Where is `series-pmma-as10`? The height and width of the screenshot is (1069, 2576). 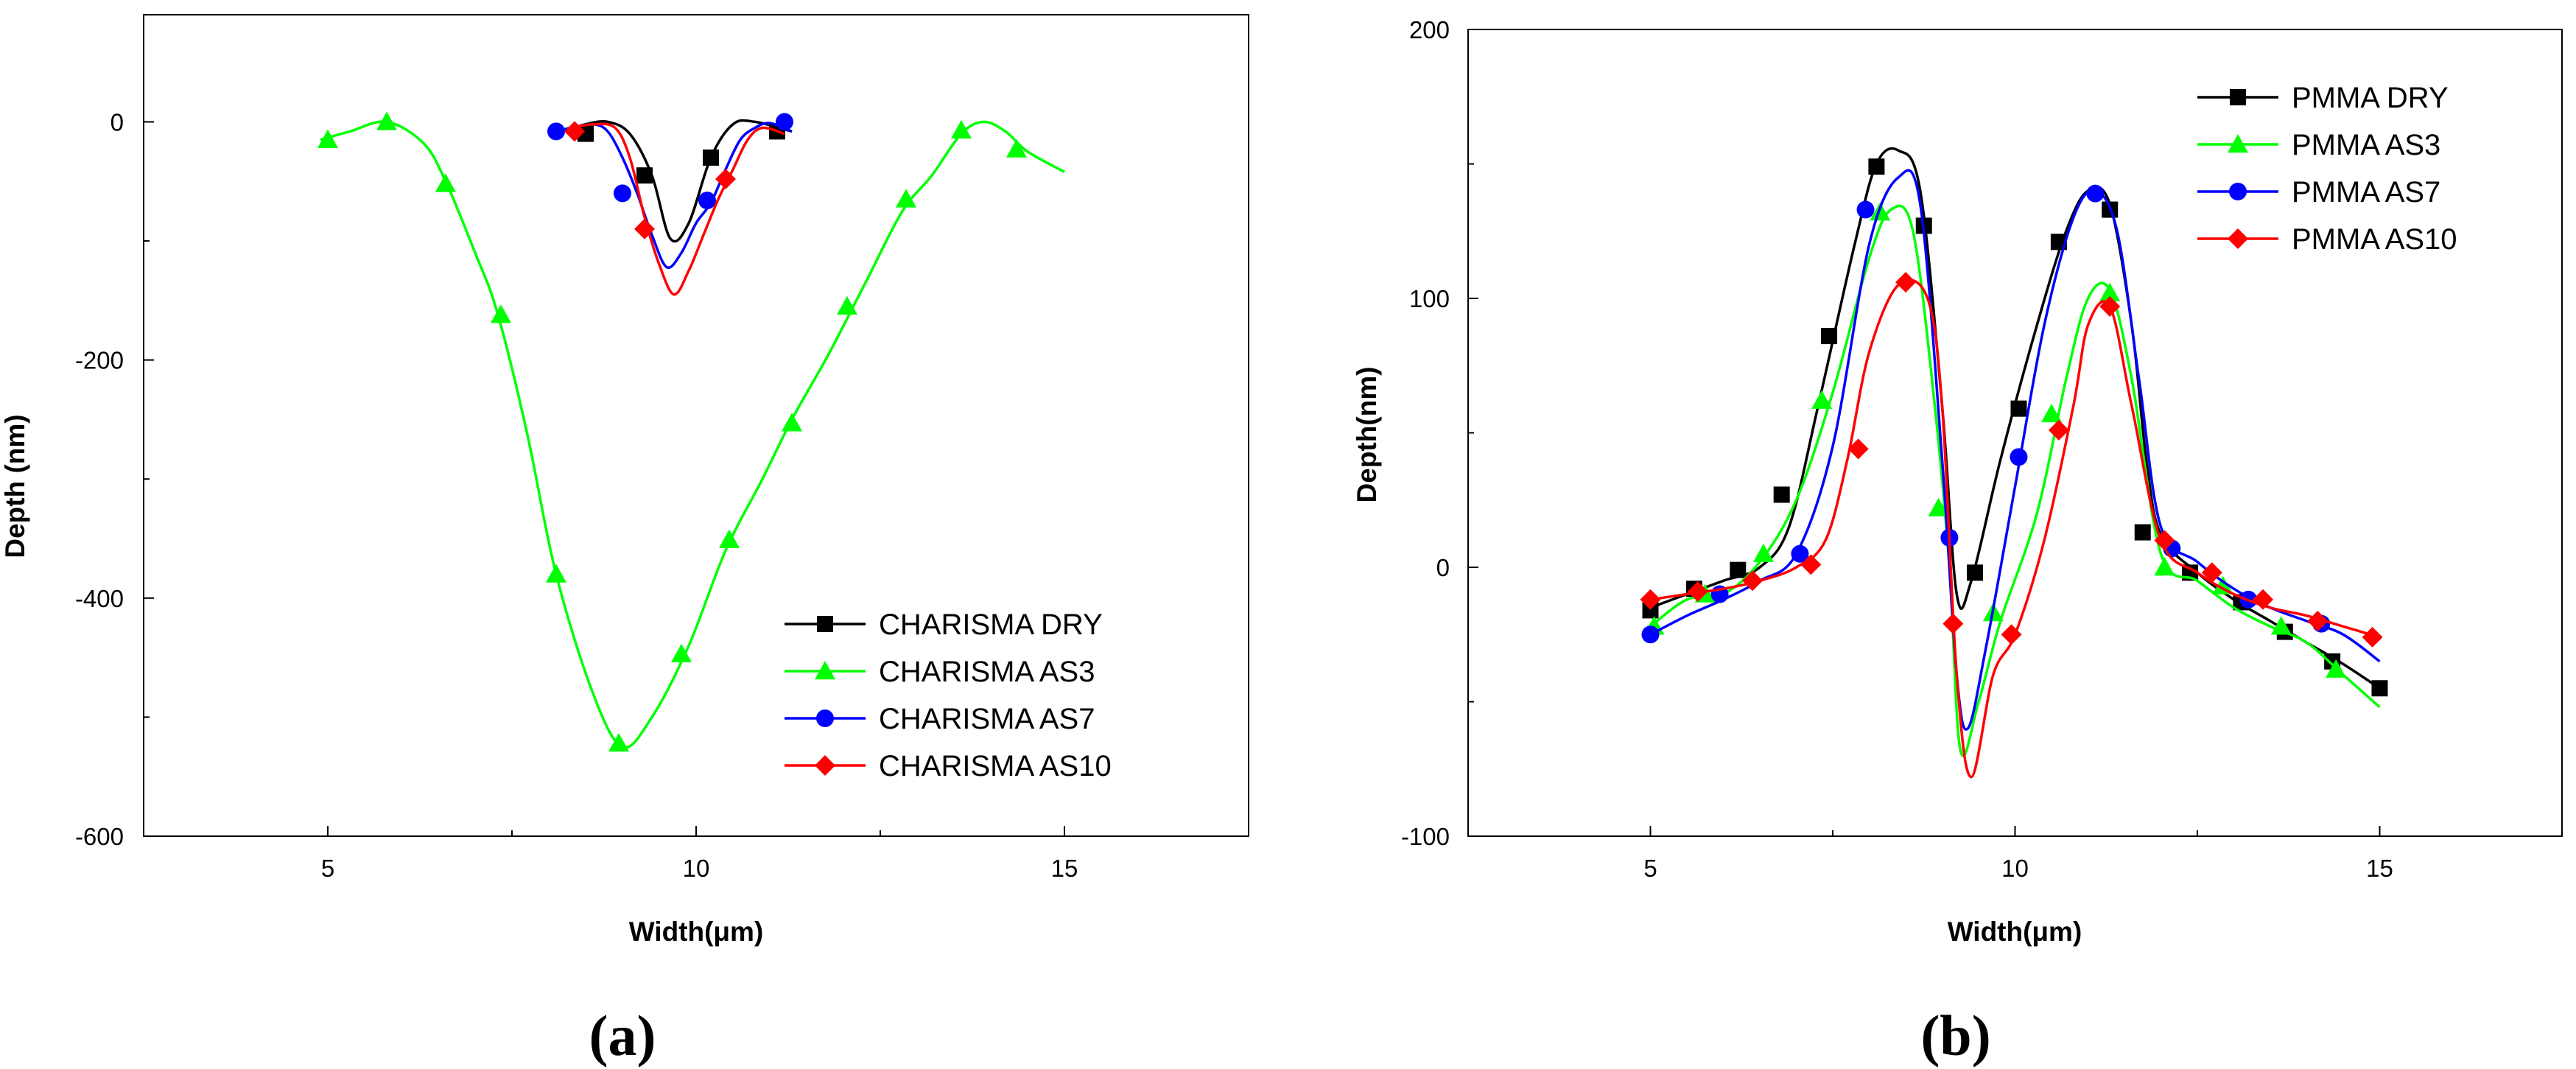
series-pmma-as10 is located at coordinates (2011, 525).